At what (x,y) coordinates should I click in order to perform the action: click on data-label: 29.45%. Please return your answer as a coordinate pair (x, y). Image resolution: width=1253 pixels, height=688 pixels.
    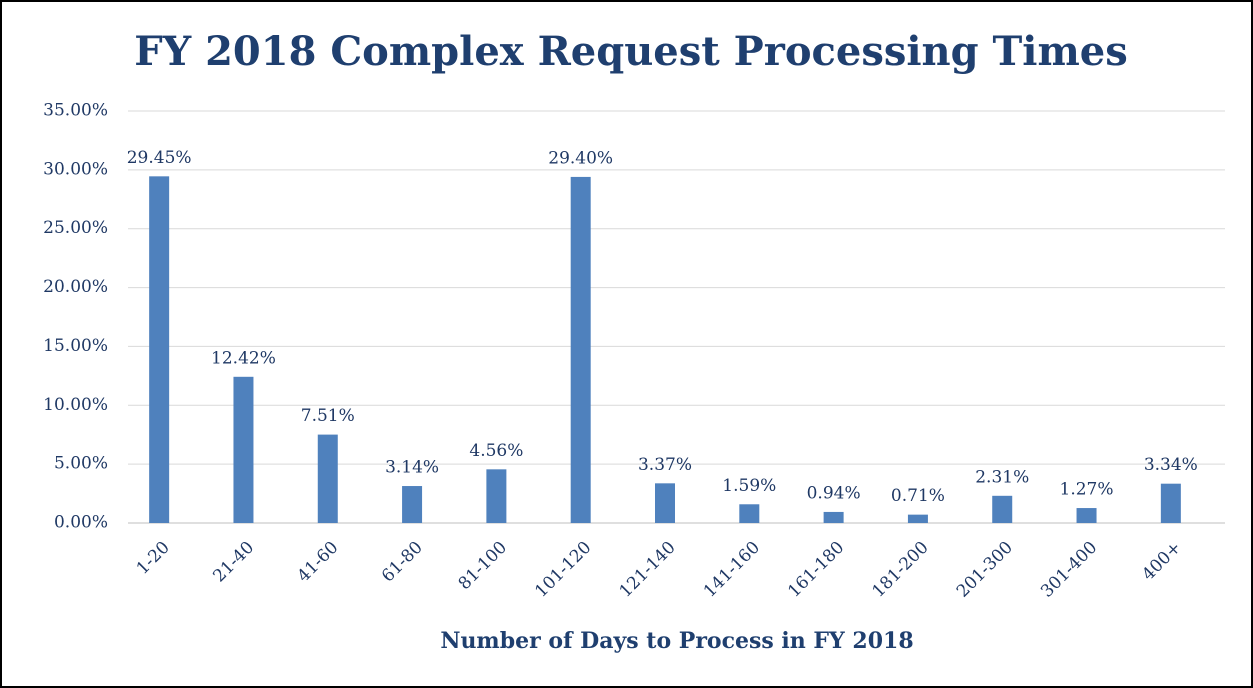
    Looking at the image, I should click on (159, 158).